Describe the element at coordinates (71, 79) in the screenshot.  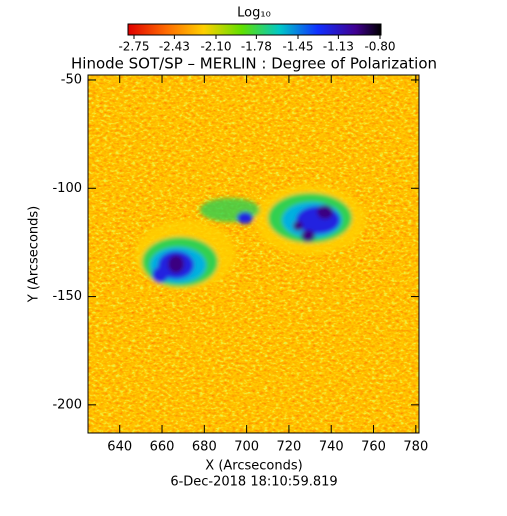
I see `y-tick-label: -50` at that location.